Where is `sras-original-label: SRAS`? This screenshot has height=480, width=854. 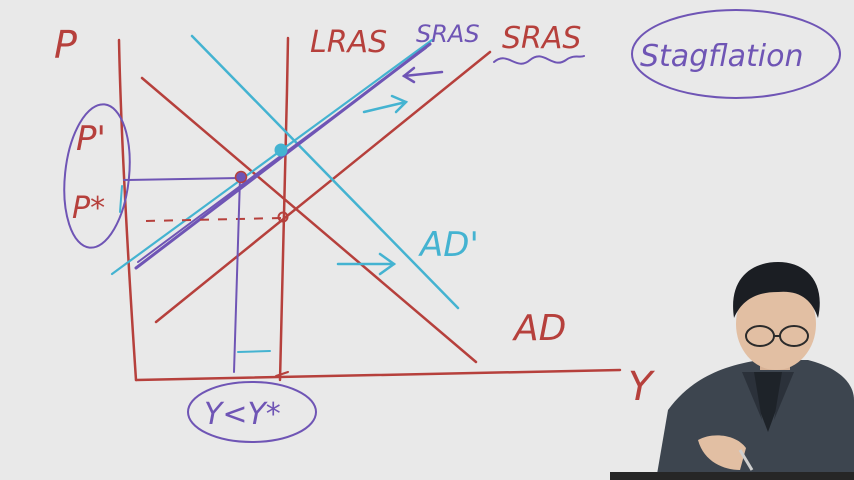 sras-original-label: SRAS is located at coordinates (541, 38).